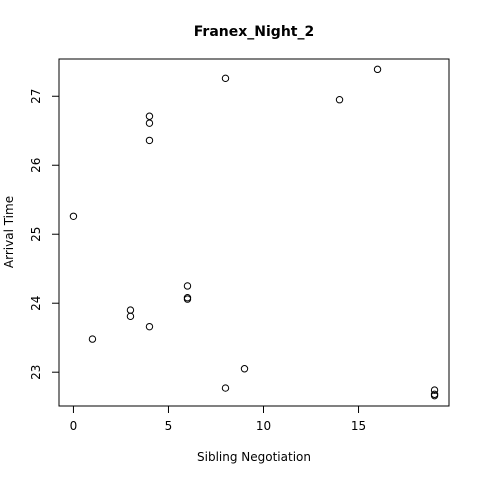 The width and height of the screenshot is (480, 480). Describe the element at coordinates (36, 165) in the screenshot. I see `y-tick-label: 26` at that location.